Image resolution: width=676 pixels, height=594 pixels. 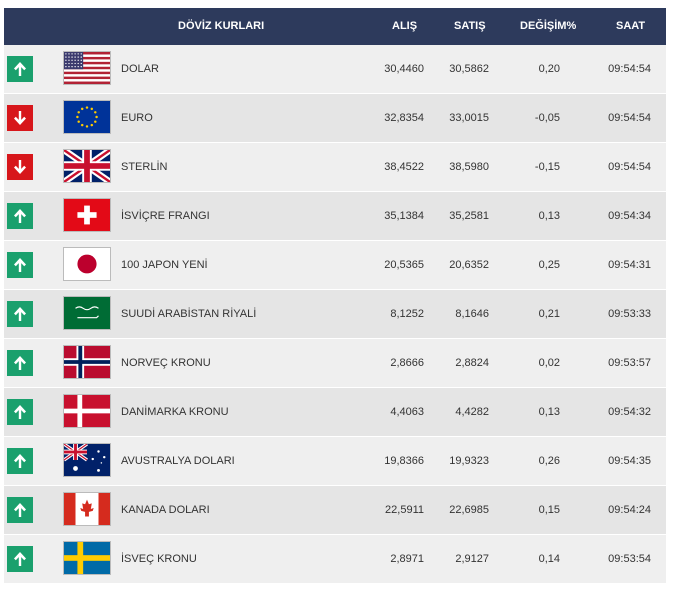 What do you see at coordinates (549, 510) in the screenshot?
I see `change-percent: 0,15` at bounding box center [549, 510].